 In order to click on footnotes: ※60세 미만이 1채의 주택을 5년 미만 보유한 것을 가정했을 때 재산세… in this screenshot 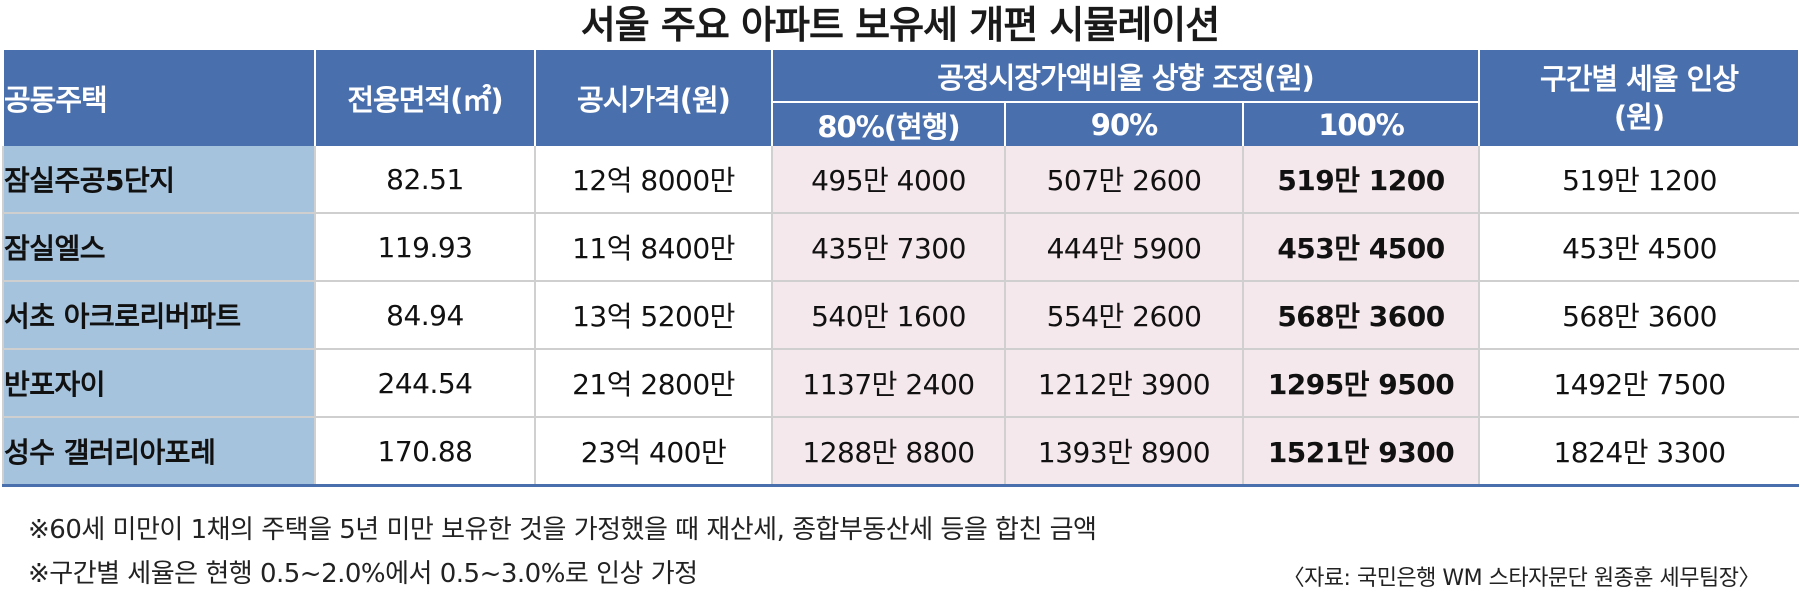, I will do `click(562, 552)`.